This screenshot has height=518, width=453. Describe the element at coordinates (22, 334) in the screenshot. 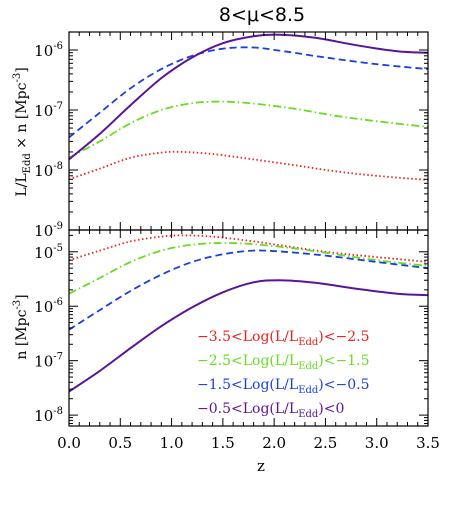

I see `bottom-ylabel-pre: n [Mpc` at that location.